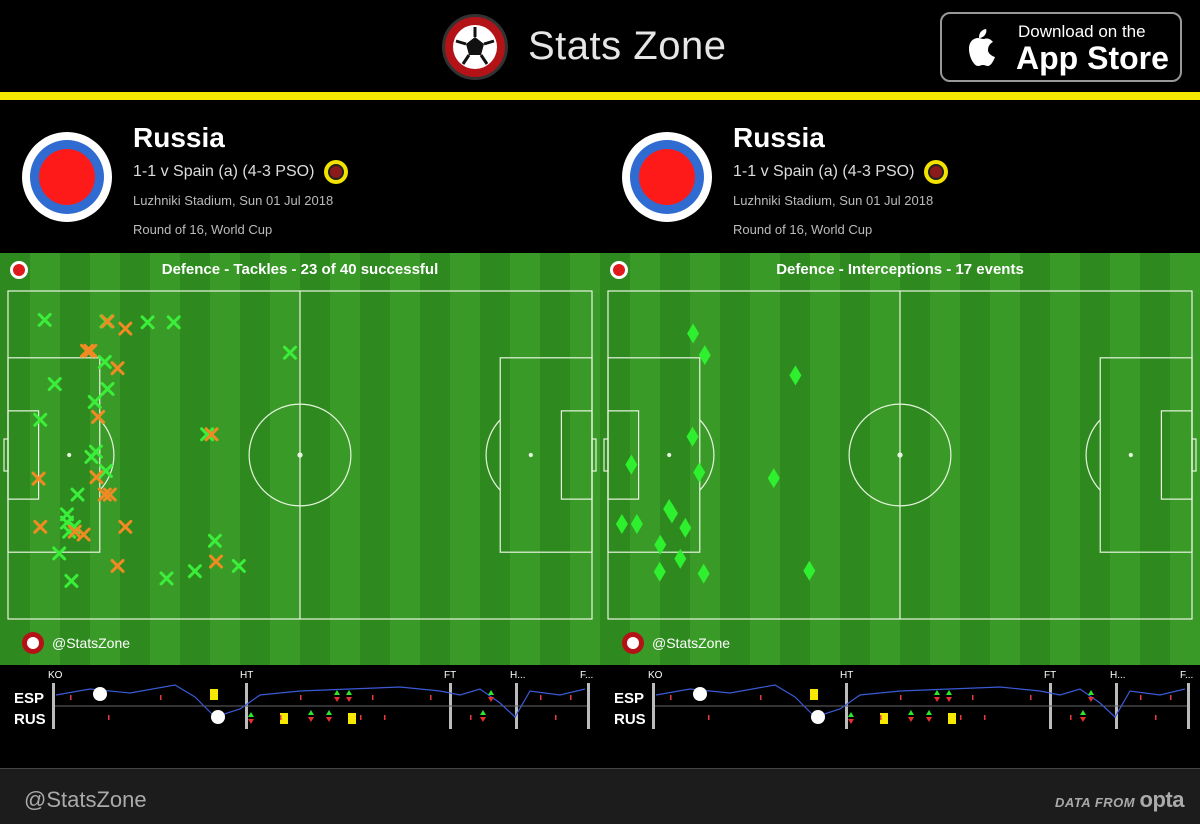  What do you see at coordinates (1092, 58) in the screenshot?
I see `app-store-line2: App Store` at bounding box center [1092, 58].